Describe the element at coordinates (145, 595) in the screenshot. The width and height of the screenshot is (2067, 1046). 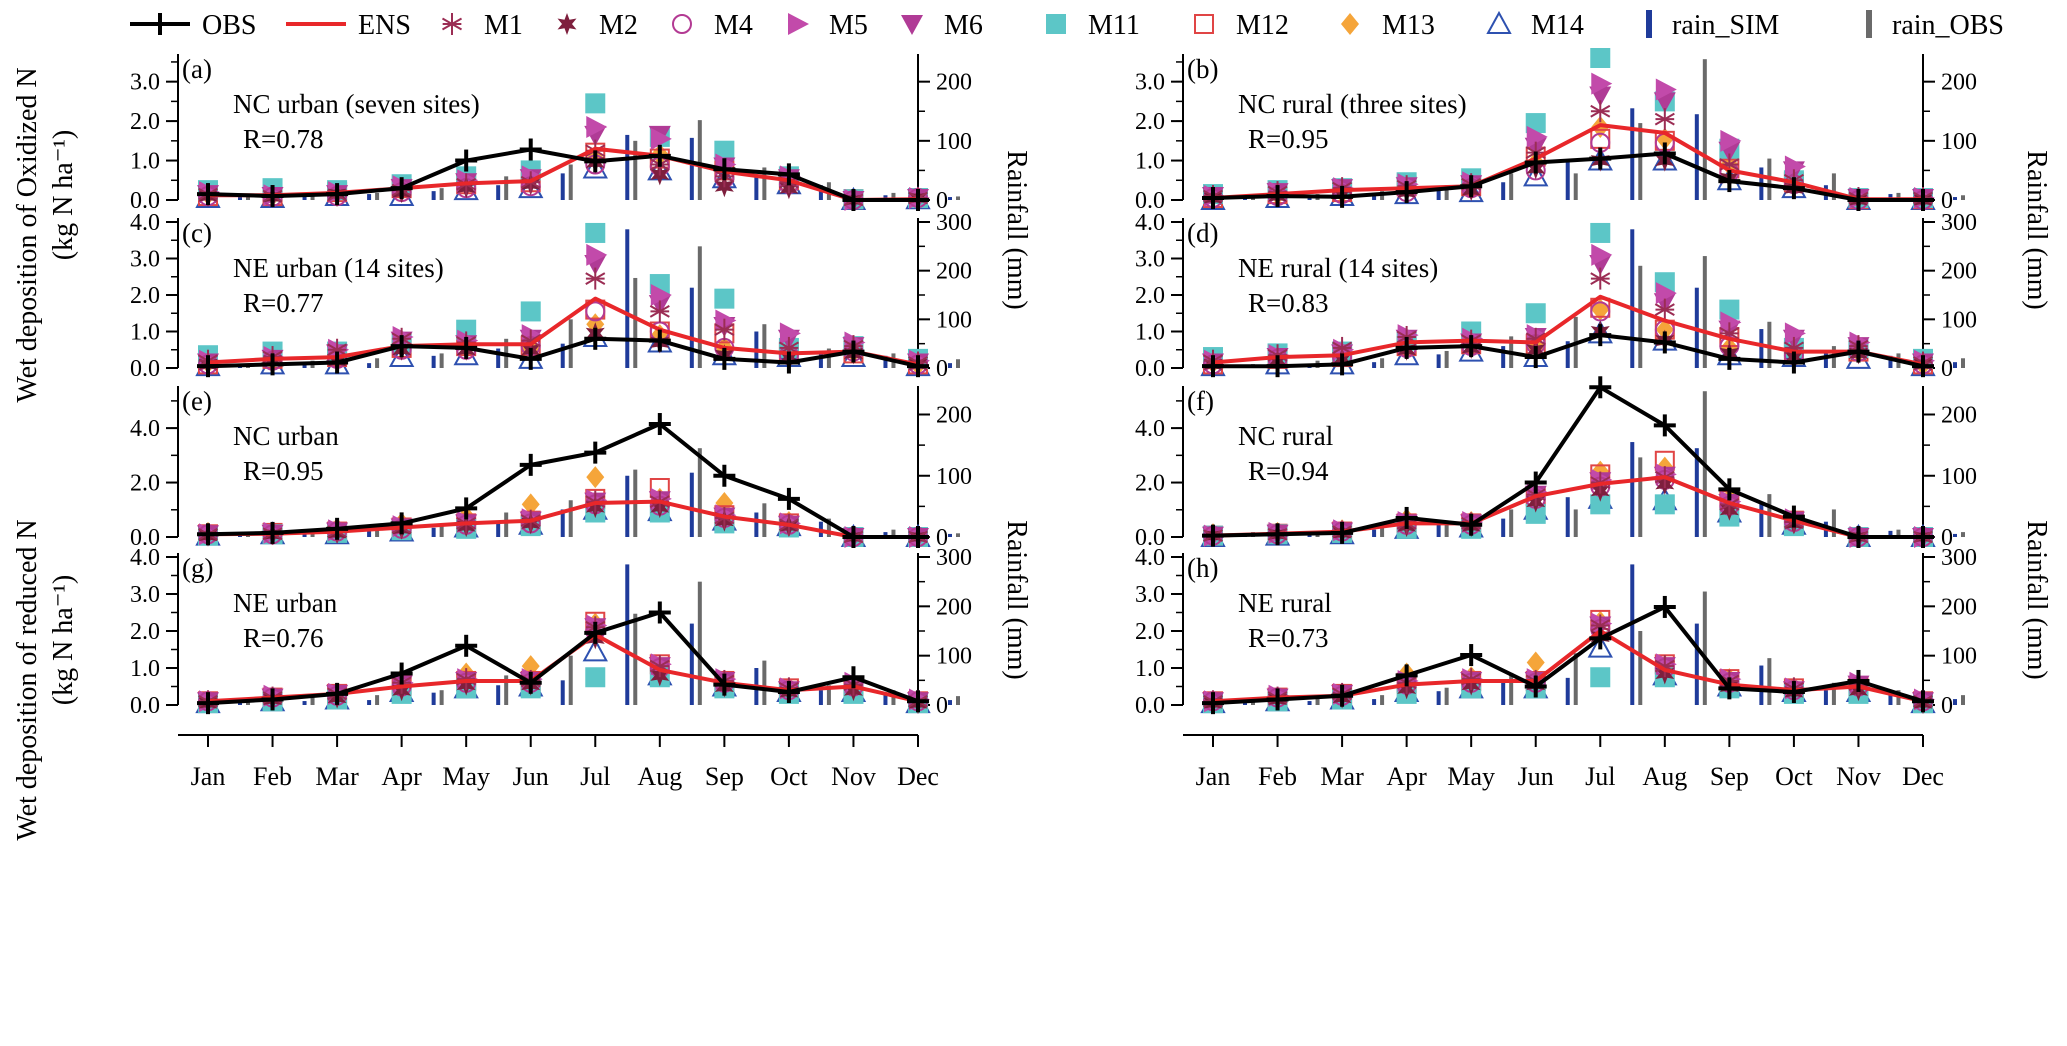
I see `panel-g-ytick-label: 3.0` at that location.